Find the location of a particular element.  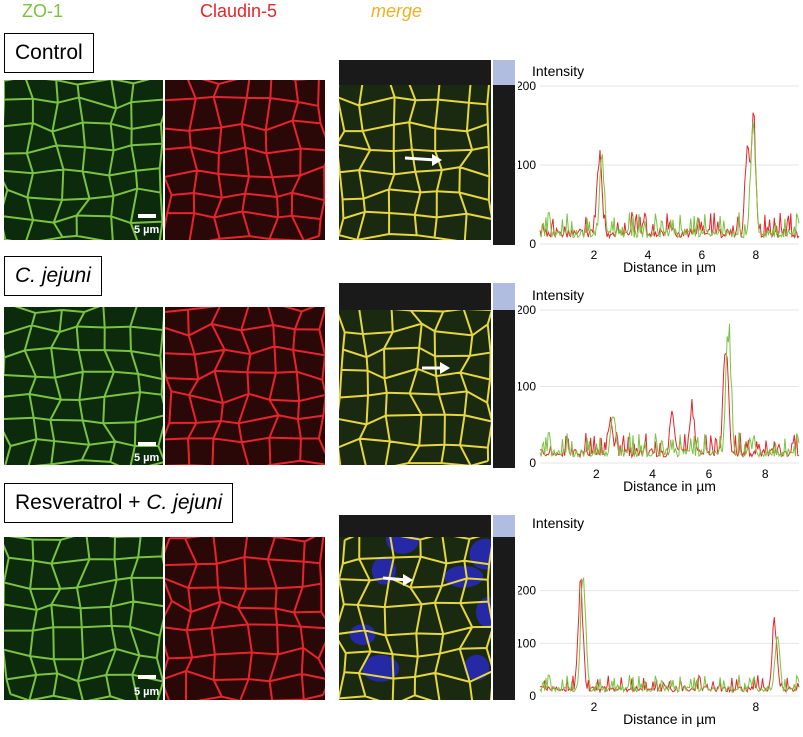

intensity-plot-resveratrol: Intensity 0 100 200 2 8 Distance in µm is located at coordinates (659, 624).